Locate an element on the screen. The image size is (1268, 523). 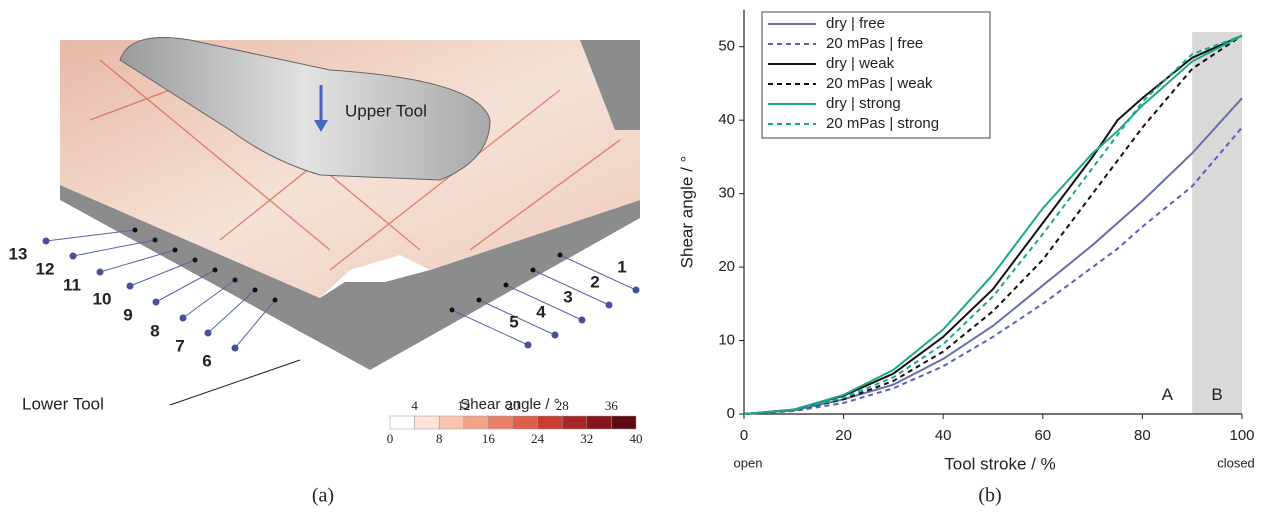
y-tick-label: 30 is located at coordinates (726, 193).